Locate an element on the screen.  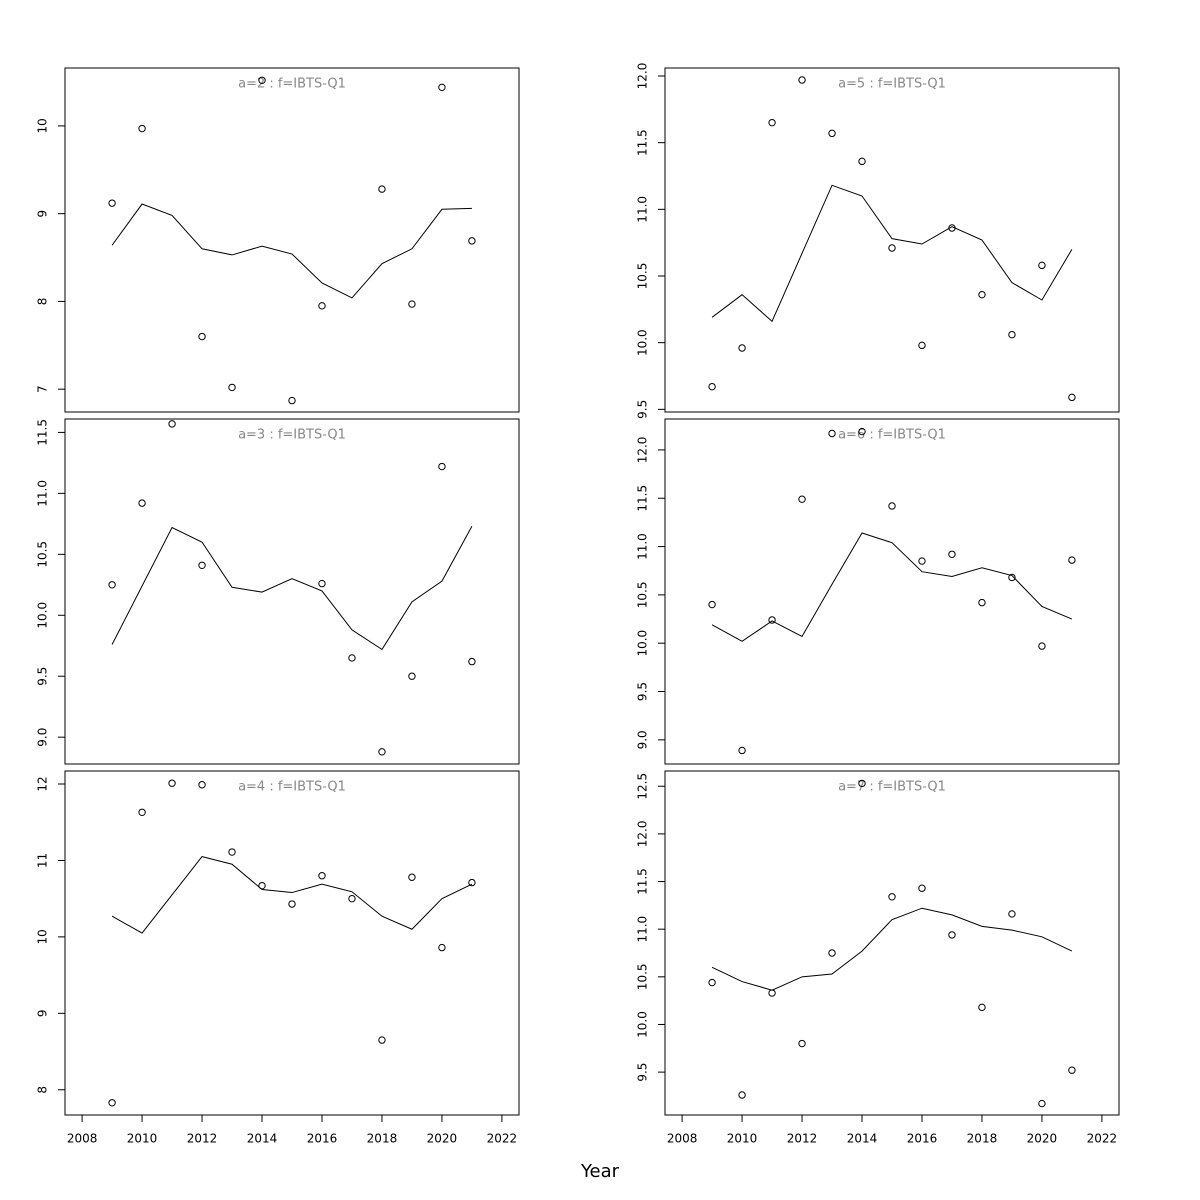
panel-title: a=3 : f=IBTS-Q1 is located at coordinates (292, 435).